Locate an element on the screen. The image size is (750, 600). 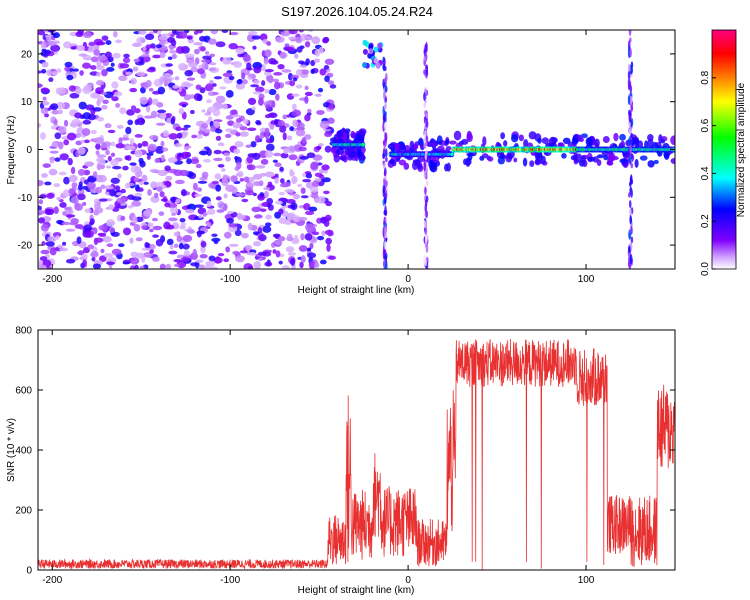
y-tick-label: 600 is located at coordinates (23, 391).